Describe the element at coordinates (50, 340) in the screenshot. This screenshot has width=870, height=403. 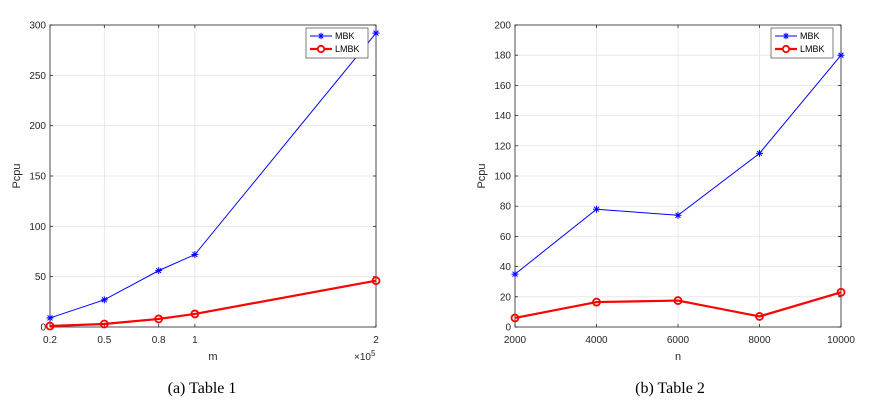
I see `x-tick-label: 0.2` at that location.